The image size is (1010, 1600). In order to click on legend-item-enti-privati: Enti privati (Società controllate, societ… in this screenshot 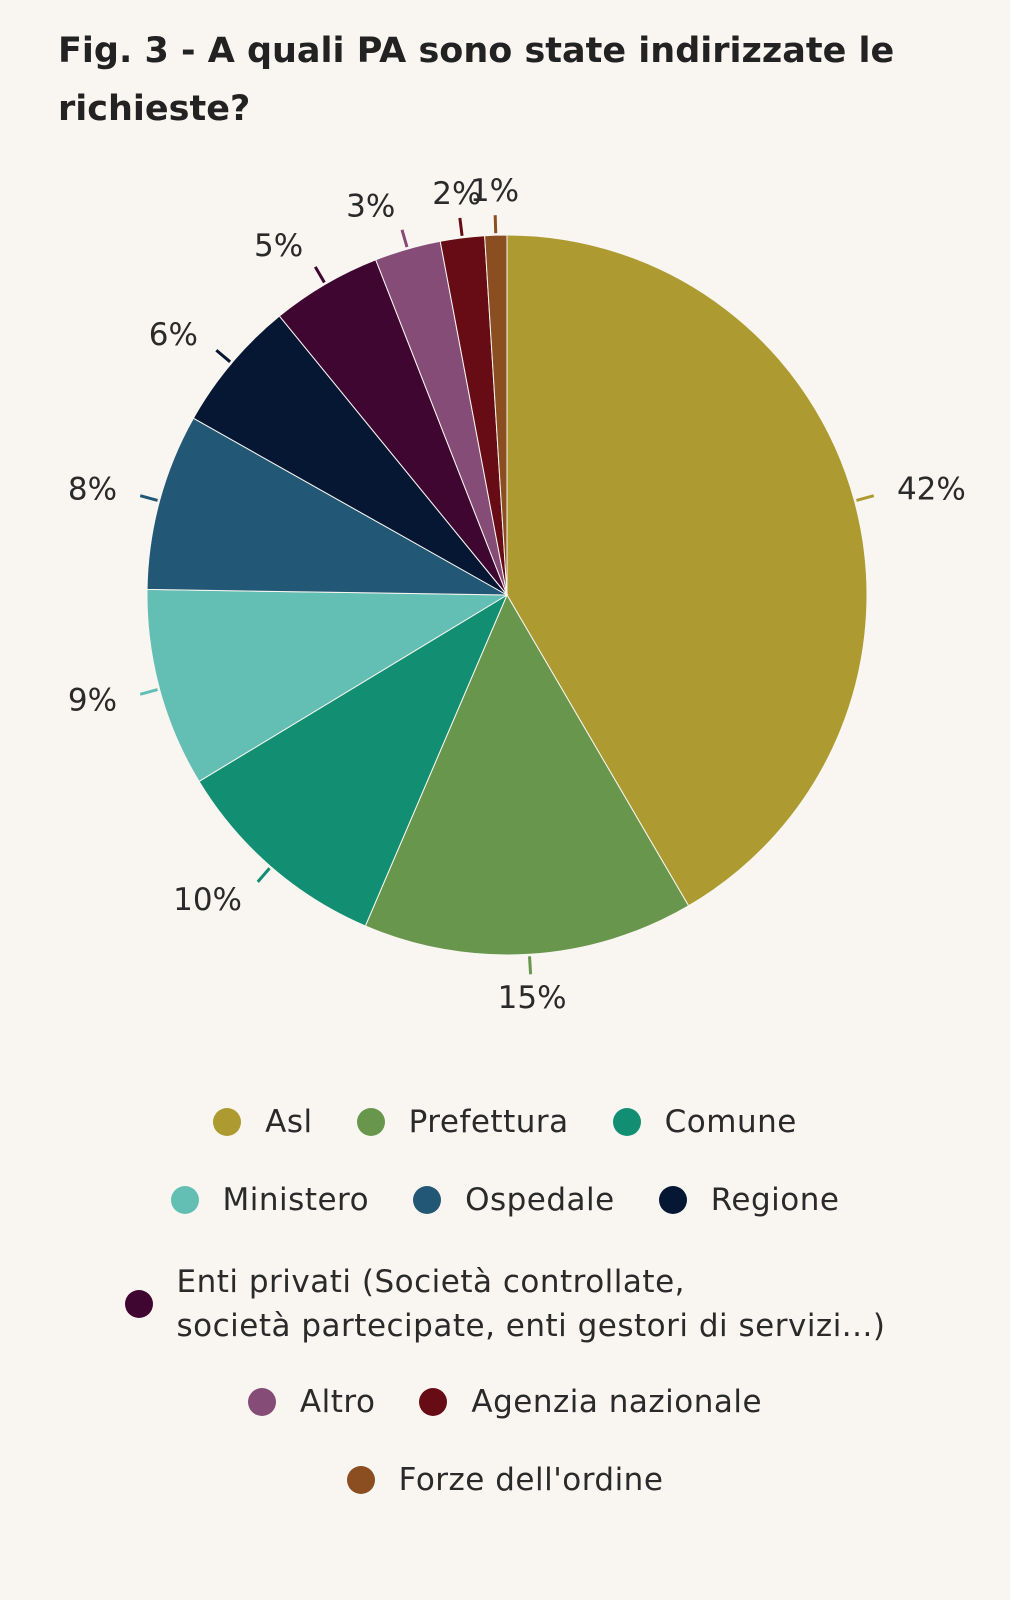, I will do `click(505, 1304)`.